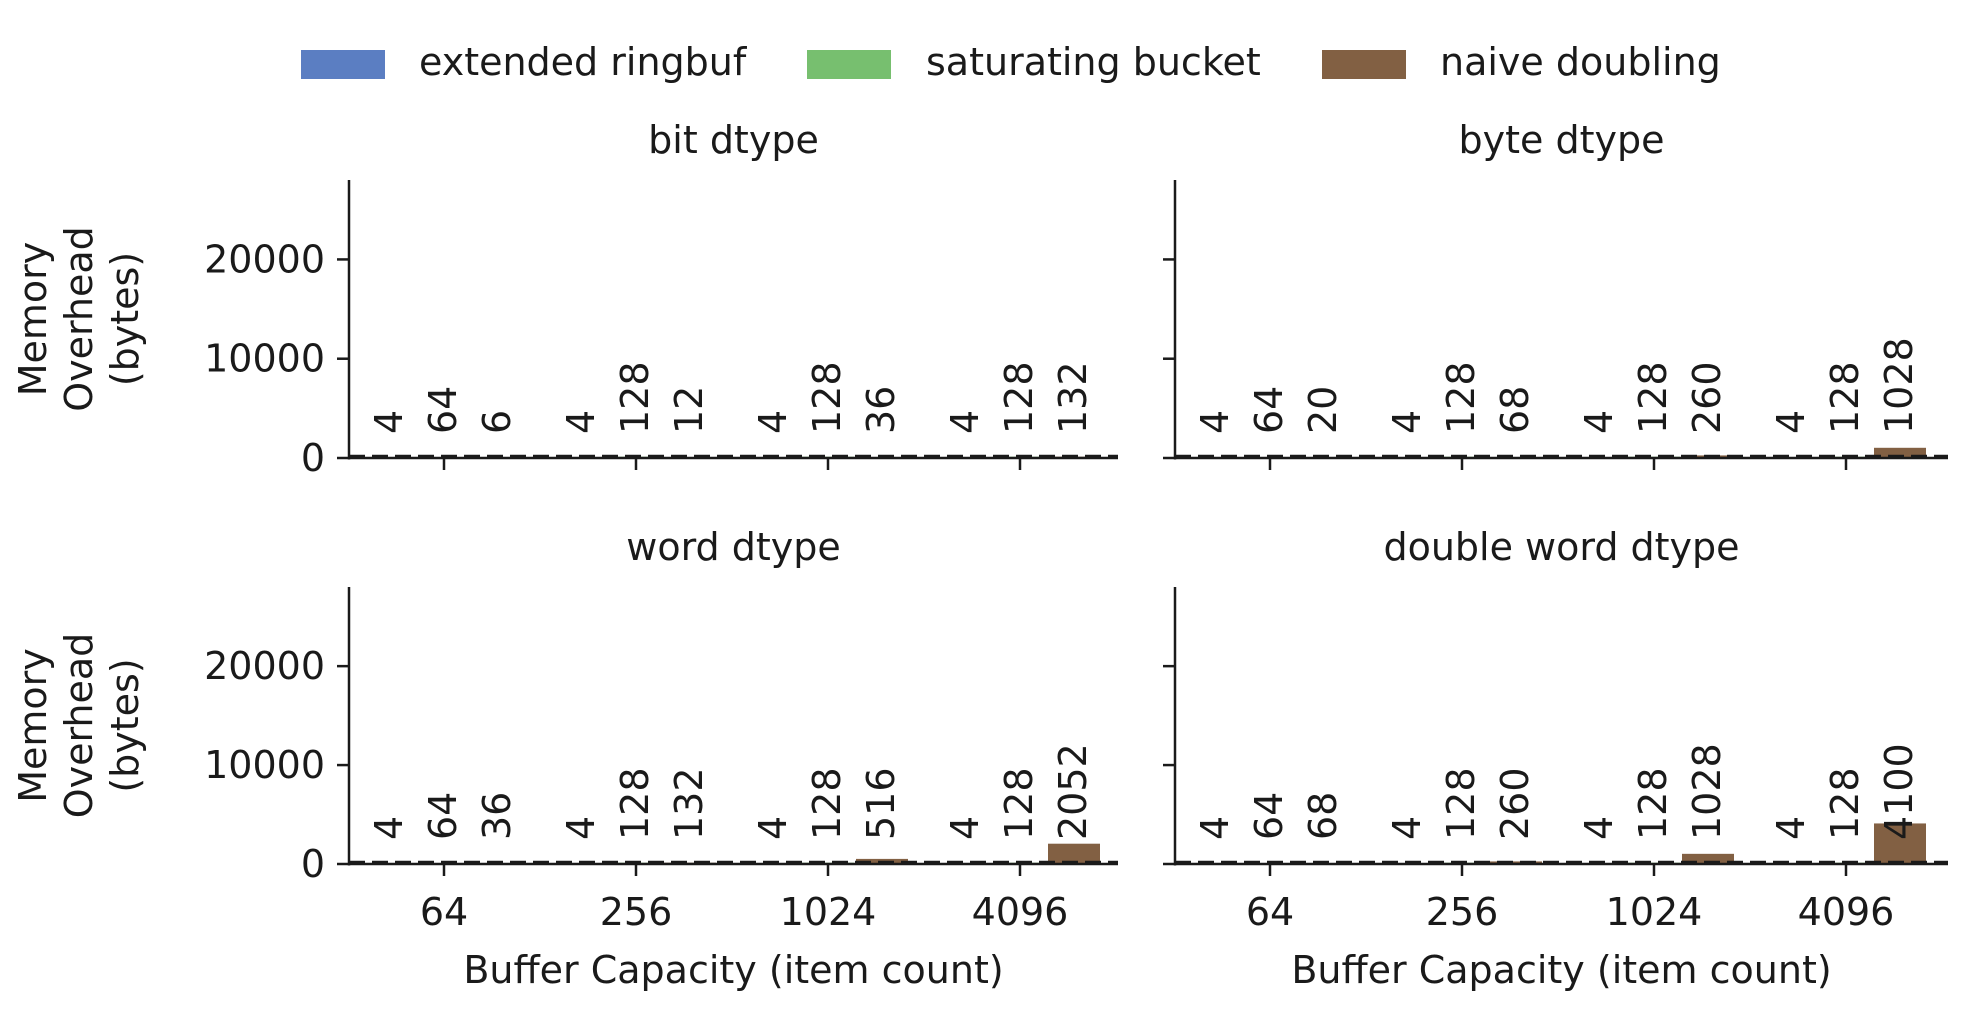 Image resolution: width=1970 pixels, height=1022 pixels. What do you see at coordinates (583, 62) in the screenshot?
I see `legend-label: extended ringbuf` at bounding box center [583, 62].